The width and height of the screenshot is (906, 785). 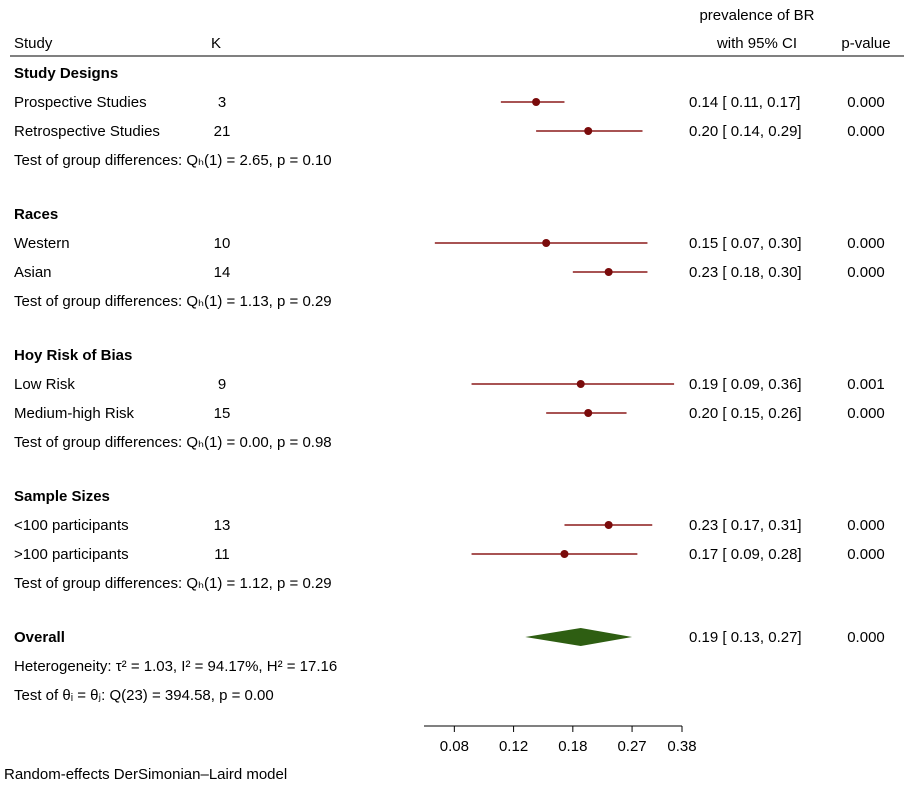 I want to click on p-value: 0.001, so click(x=866, y=384).